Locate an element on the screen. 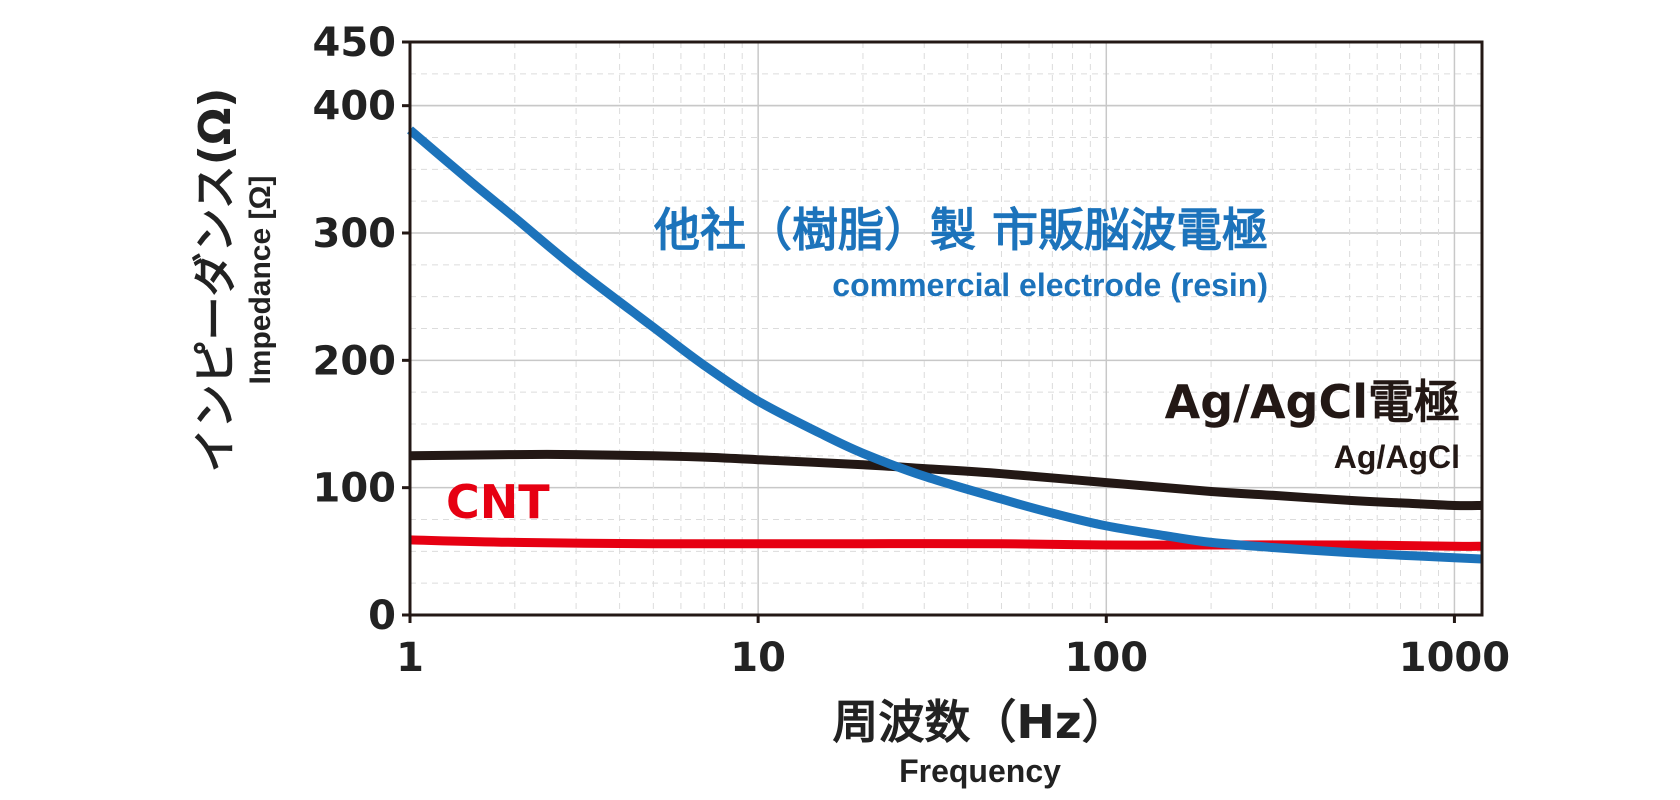 The width and height of the screenshot is (1680, 800). x-tick-label: 10 is located at coordinates (758, 658).